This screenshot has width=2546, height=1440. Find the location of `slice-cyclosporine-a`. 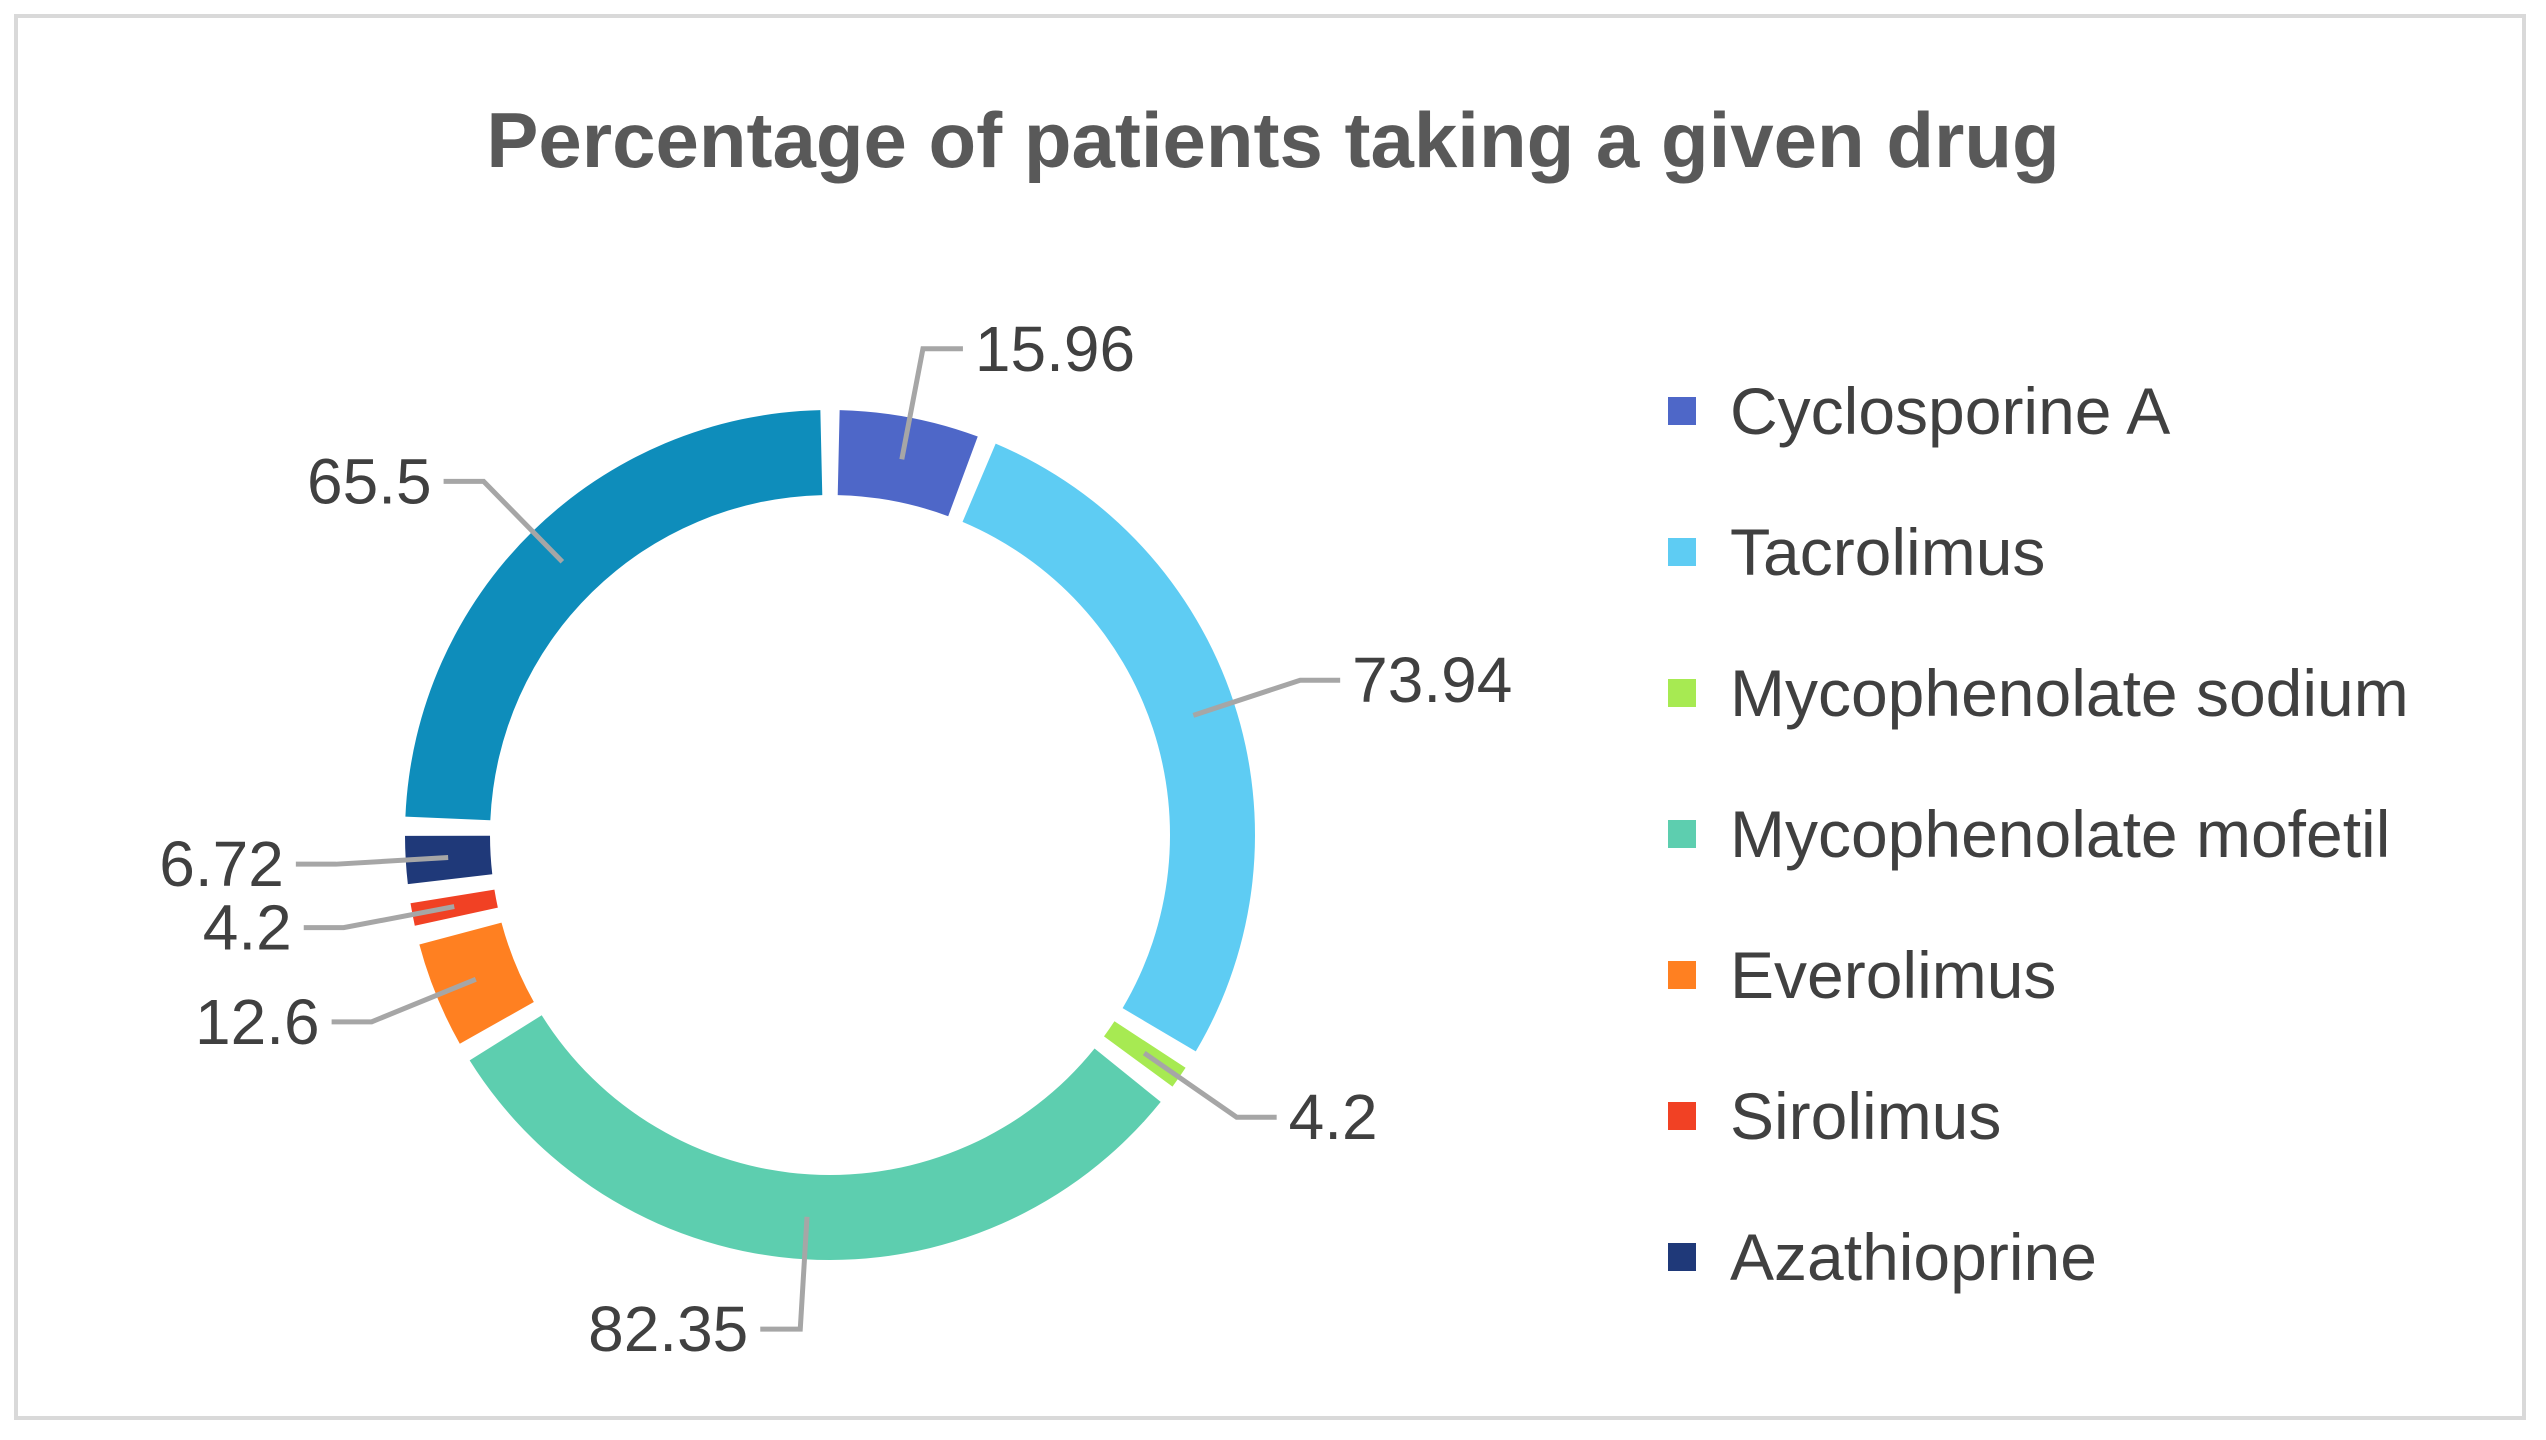

slice-cyclosporine-a is located at coordinates (907, 463).